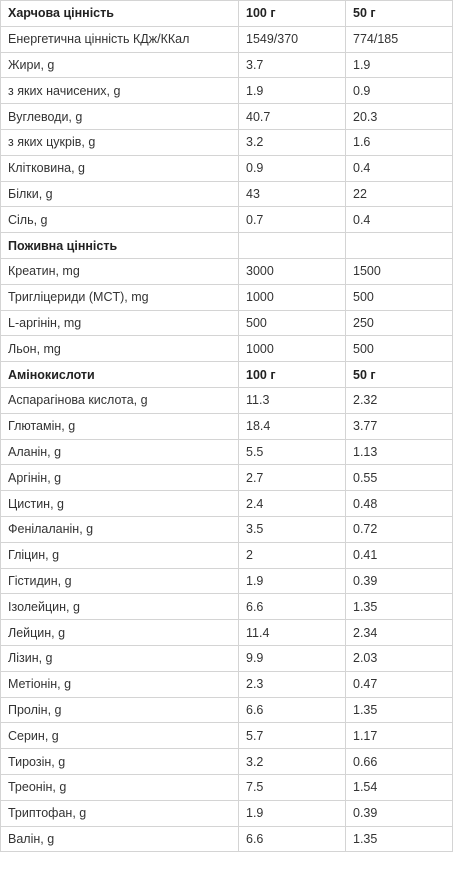  Describe the element at coordinates (399, 684) in the screenshot. I see `table-cell: 0.47` at that location.